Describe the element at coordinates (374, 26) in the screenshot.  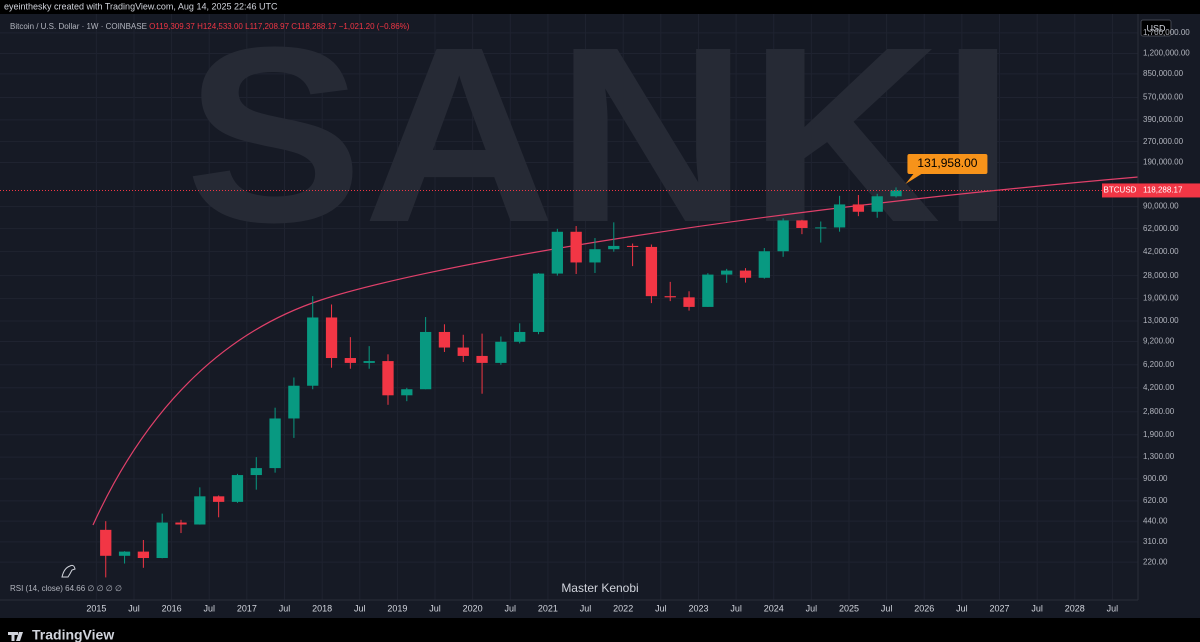
I see `ohlc-change: −1,021.20 (−0.86%)` at that location.